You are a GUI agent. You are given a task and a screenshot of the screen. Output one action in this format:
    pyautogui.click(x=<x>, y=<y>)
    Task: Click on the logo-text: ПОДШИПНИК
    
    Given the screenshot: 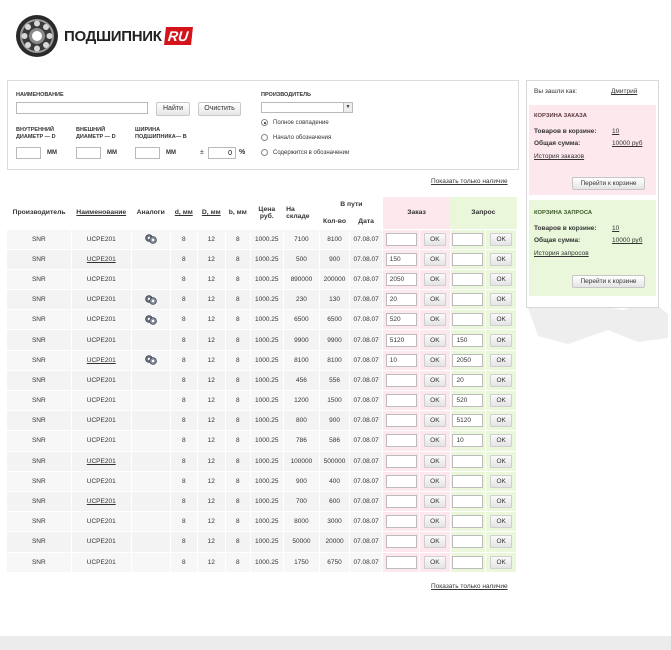 What is the action you would take?
    pyautogui.click(x=113, y=36)
    